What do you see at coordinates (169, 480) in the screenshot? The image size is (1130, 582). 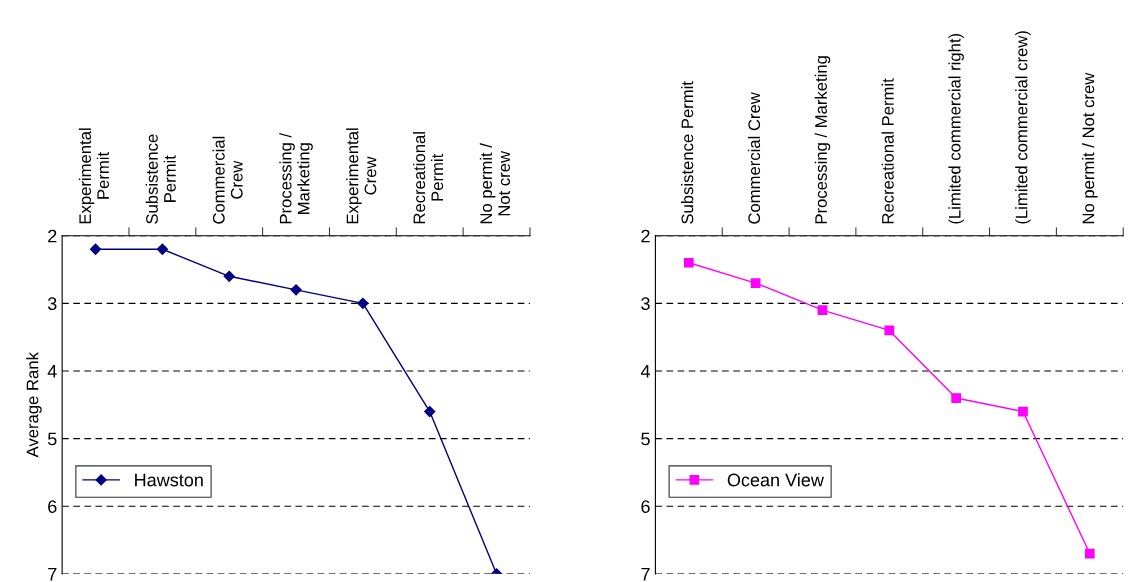 I see `legend-label: Hawston` at bounding box center [169, 480].